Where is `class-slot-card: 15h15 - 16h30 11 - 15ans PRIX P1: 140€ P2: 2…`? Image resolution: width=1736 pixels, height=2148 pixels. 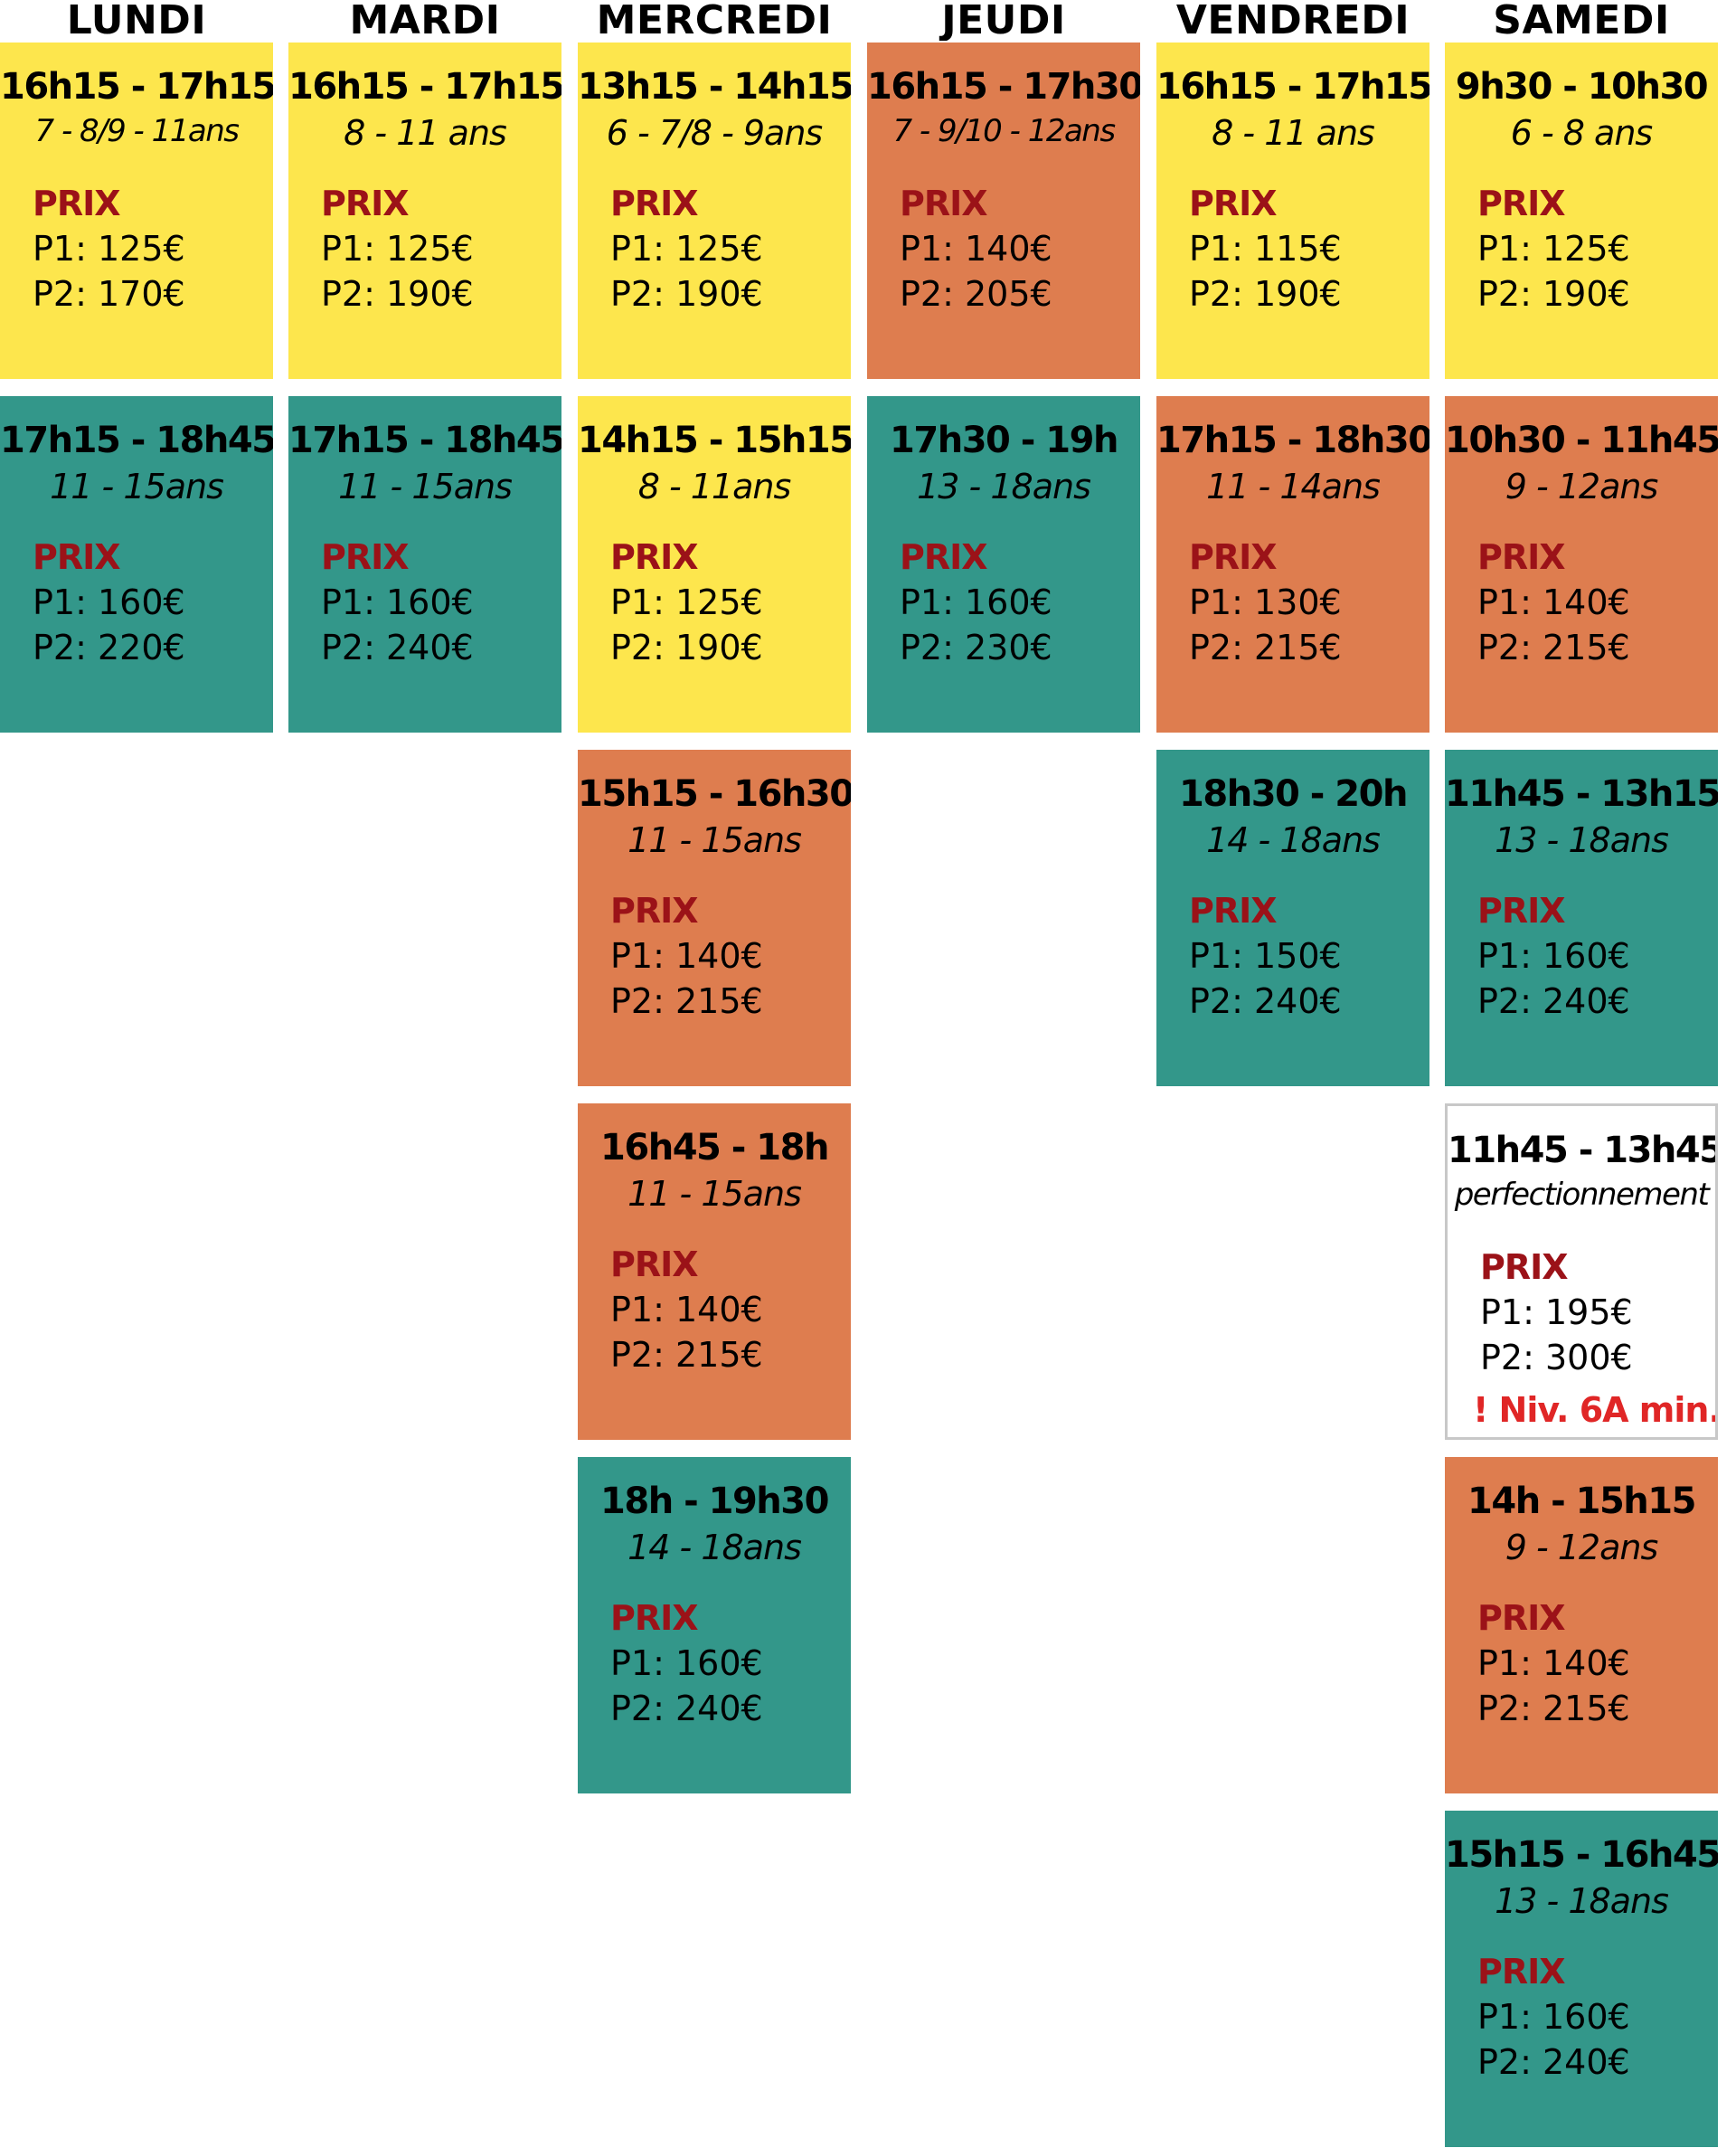 class-slot-card: 15h15 - 16h30 11 - 15ans PRIX P1: 140€ P2: 2… is located at coordinates (714, 918).